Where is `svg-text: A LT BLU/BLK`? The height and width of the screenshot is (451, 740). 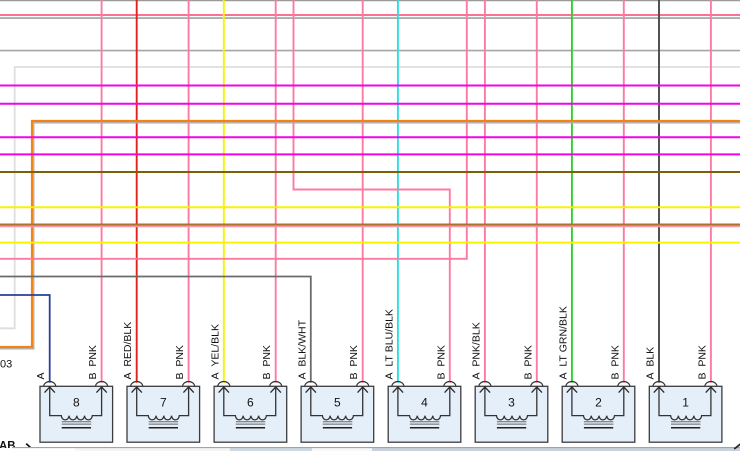 svg-text: A LT BLU/BLK is located at coordinates (389, 344).